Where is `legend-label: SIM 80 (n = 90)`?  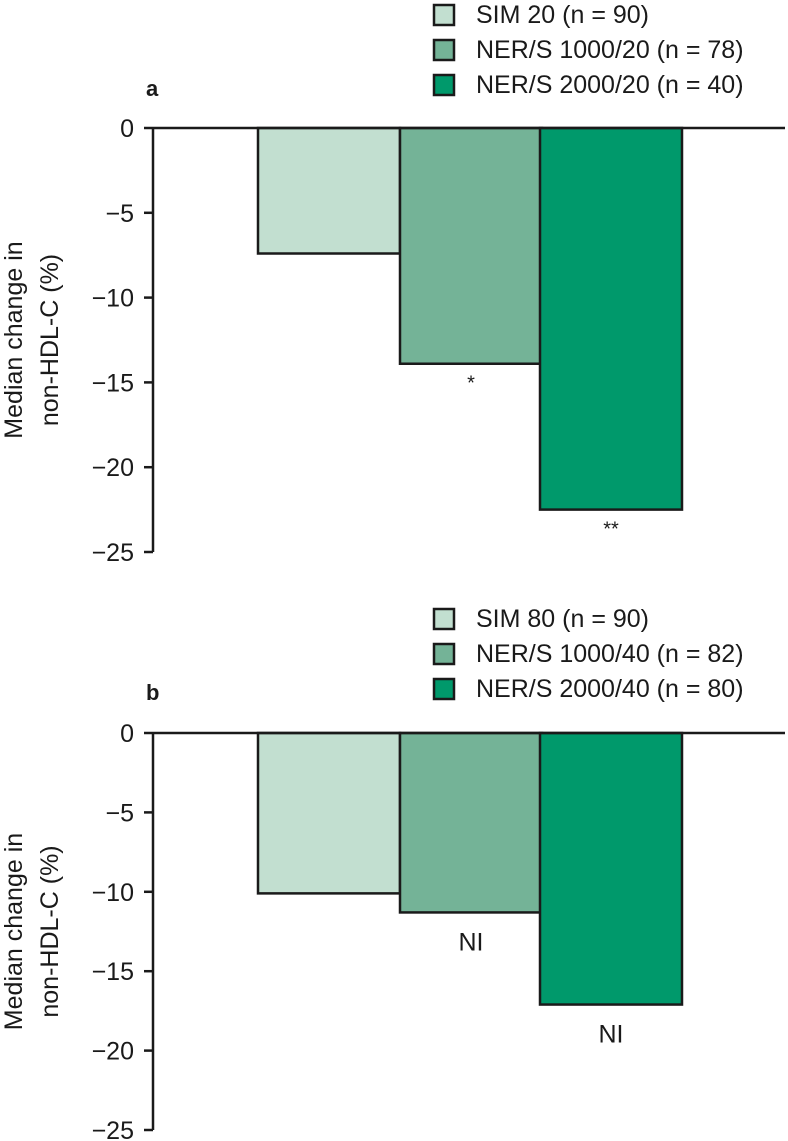 legend-label: SIM 80 (n = 90) is located at coordinates (562, 619).